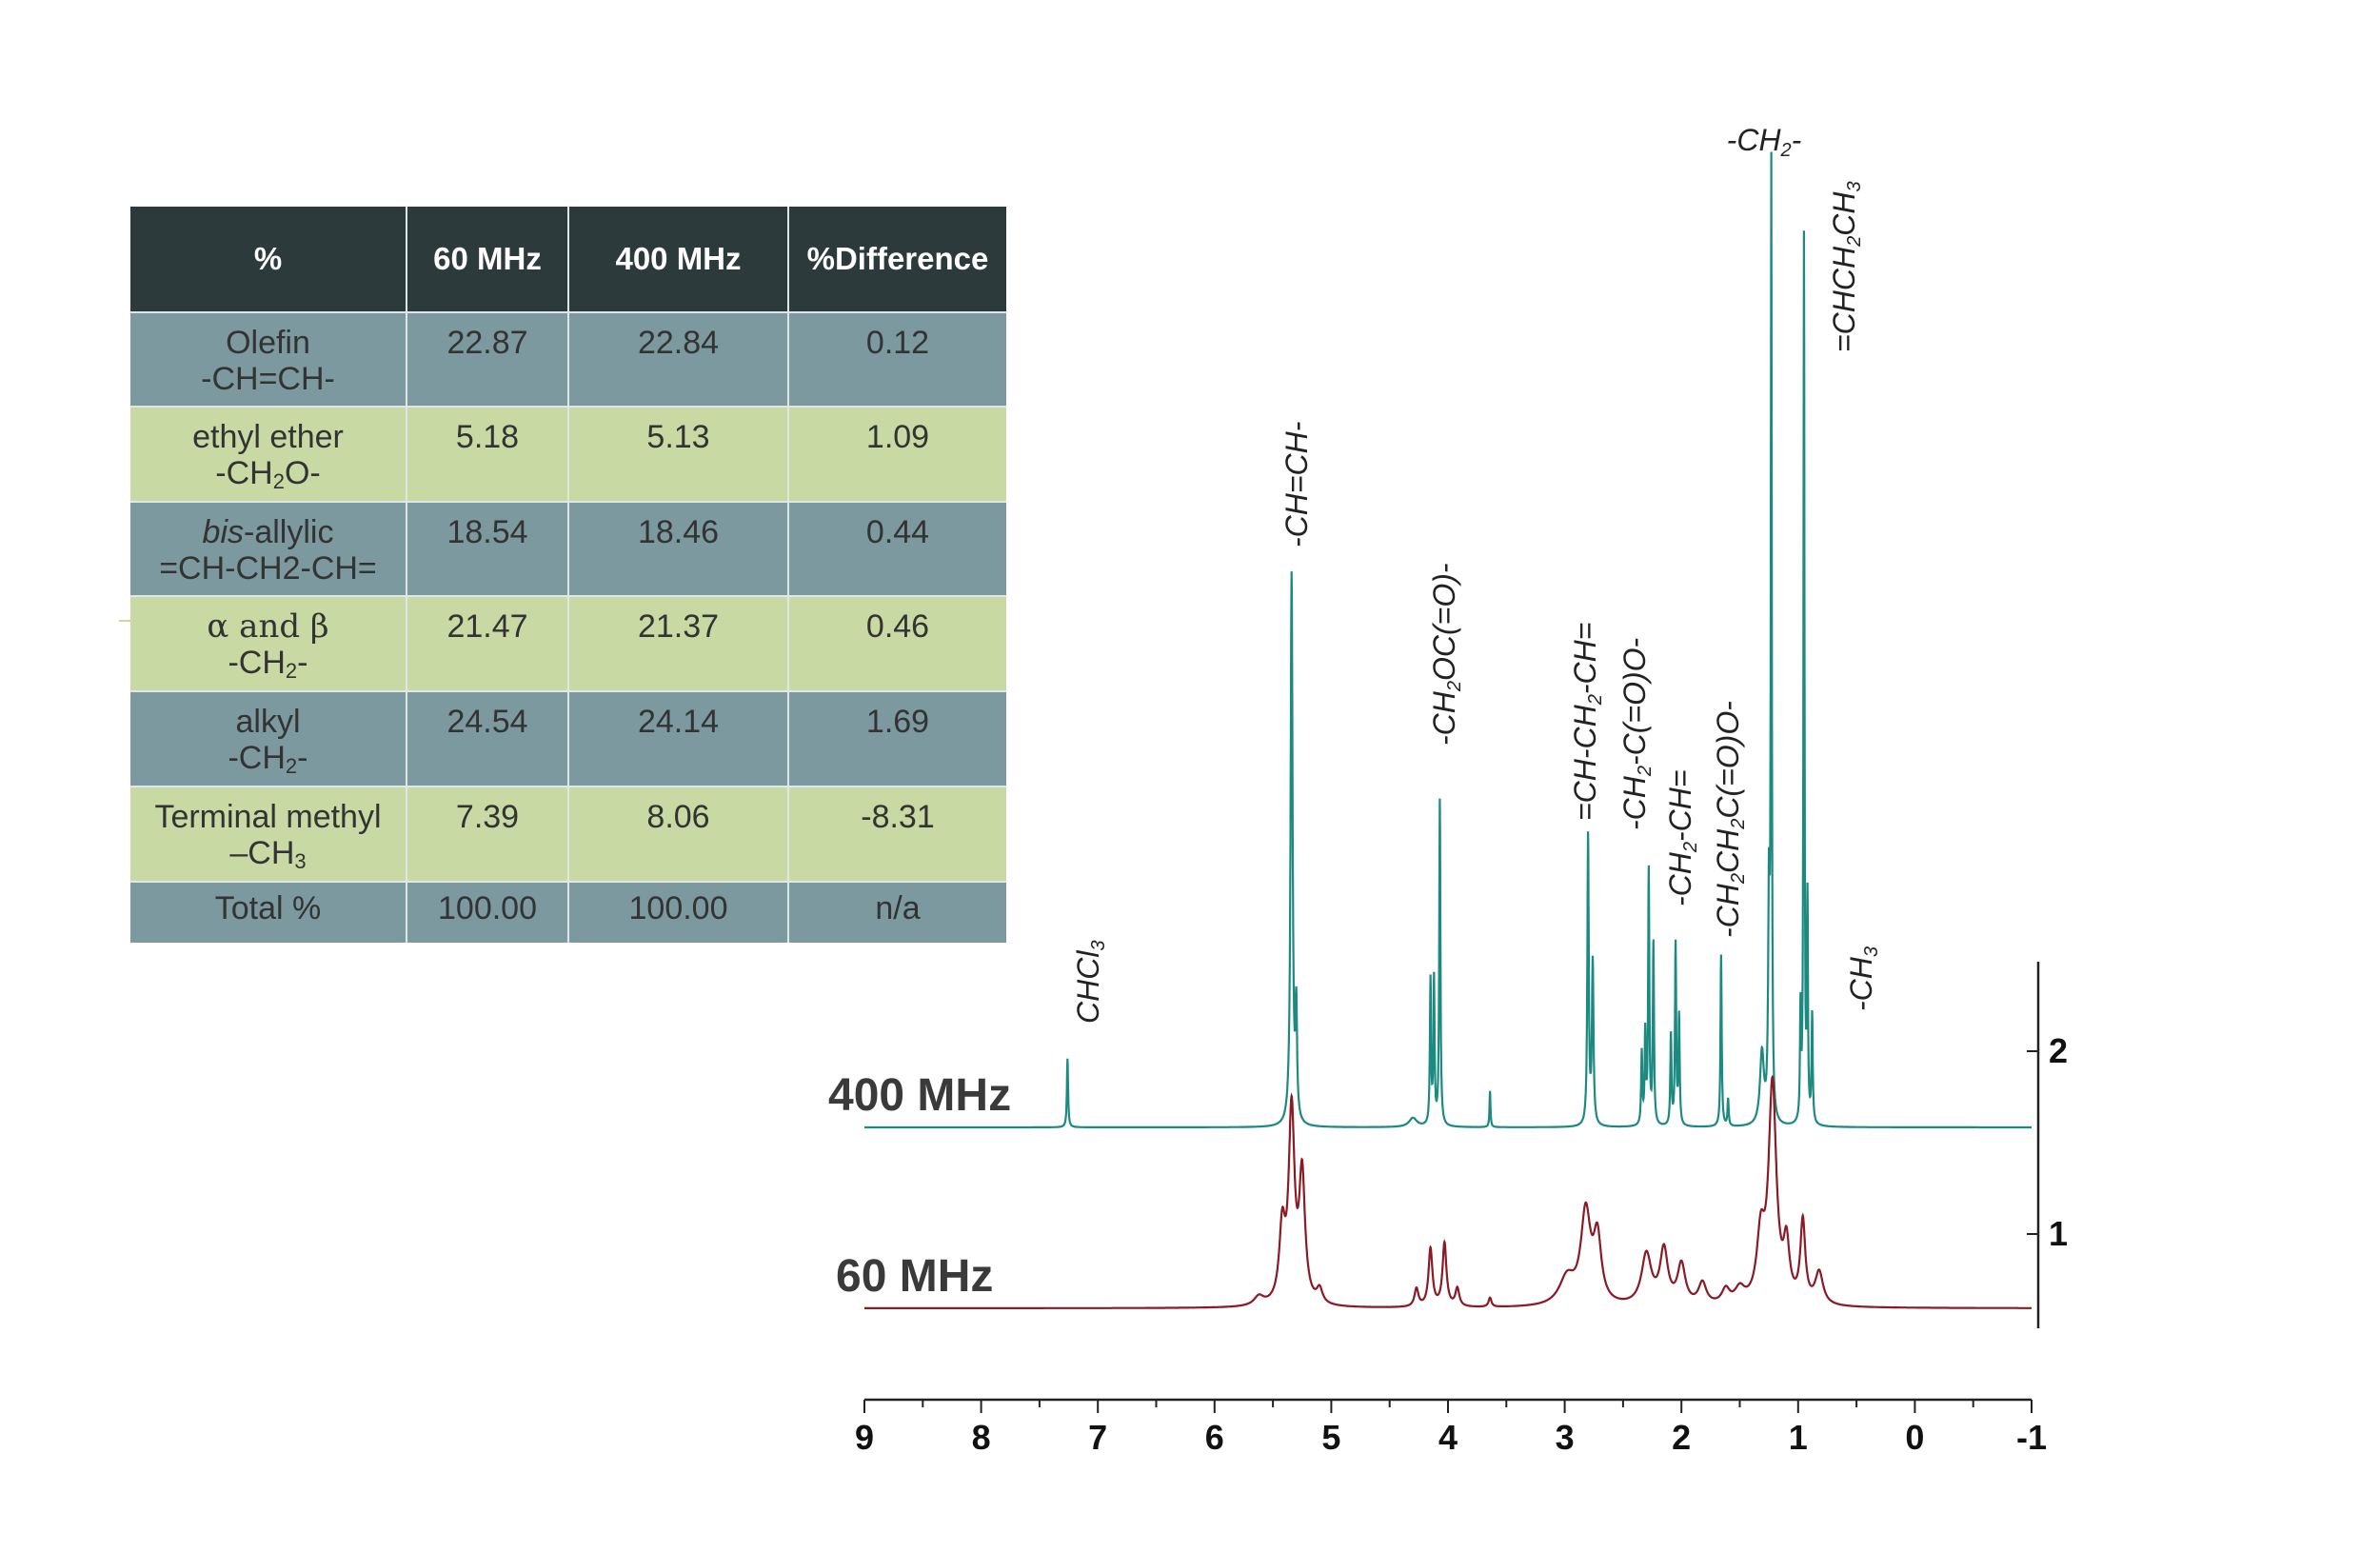 The height and width of the screenshot is (1553, 2380). Describe the element at coordinates (1214, 1437) in the screenshot. I see `x-tick-label: 6` at that location.